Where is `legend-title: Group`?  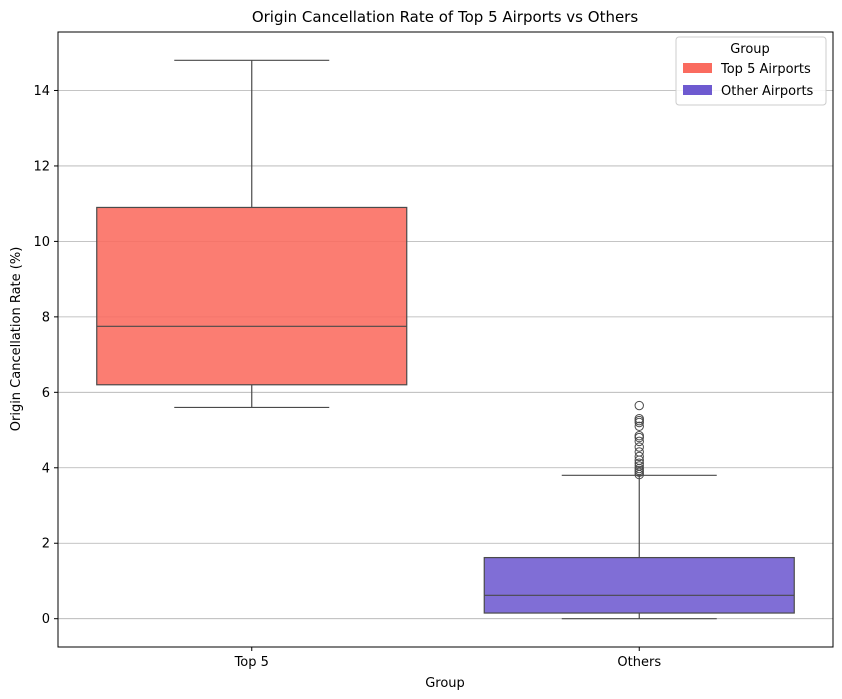
legend-title: Group is located at coordinates (750, 49).